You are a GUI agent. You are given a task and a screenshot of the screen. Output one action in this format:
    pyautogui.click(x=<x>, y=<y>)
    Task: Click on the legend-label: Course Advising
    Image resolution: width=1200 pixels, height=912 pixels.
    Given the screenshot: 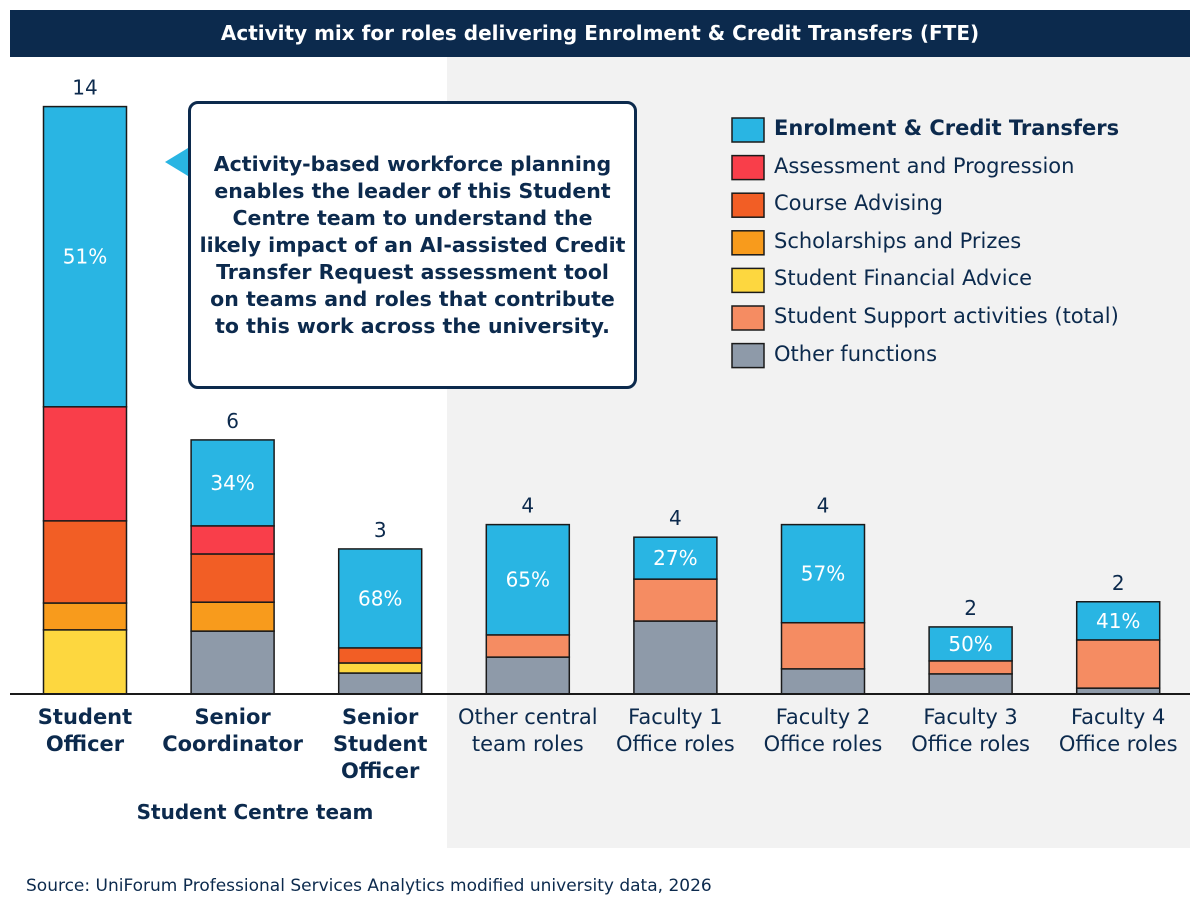 What is the action you would take?
    pyautogui.click(x=858, y=203)
    